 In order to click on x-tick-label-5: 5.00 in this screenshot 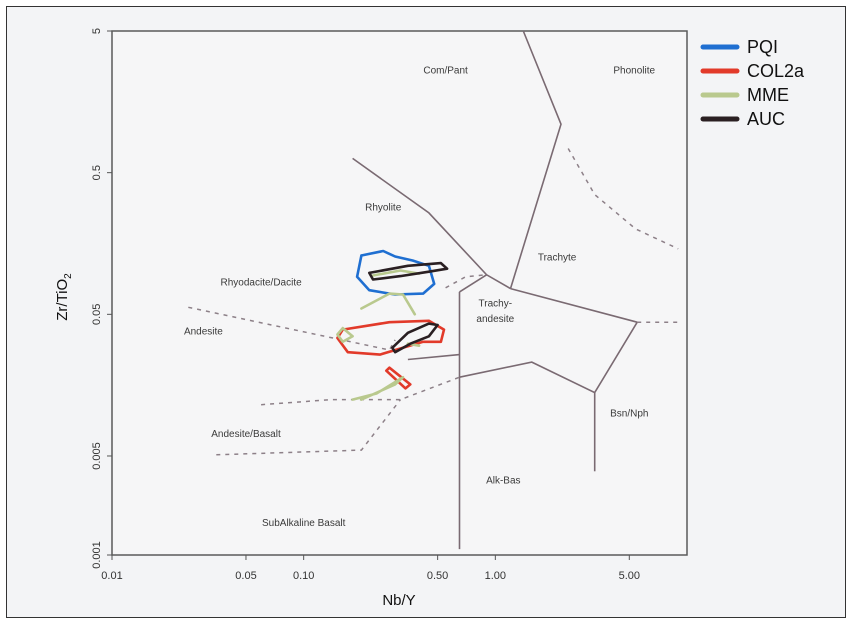, I will do `click(629, 576)`.